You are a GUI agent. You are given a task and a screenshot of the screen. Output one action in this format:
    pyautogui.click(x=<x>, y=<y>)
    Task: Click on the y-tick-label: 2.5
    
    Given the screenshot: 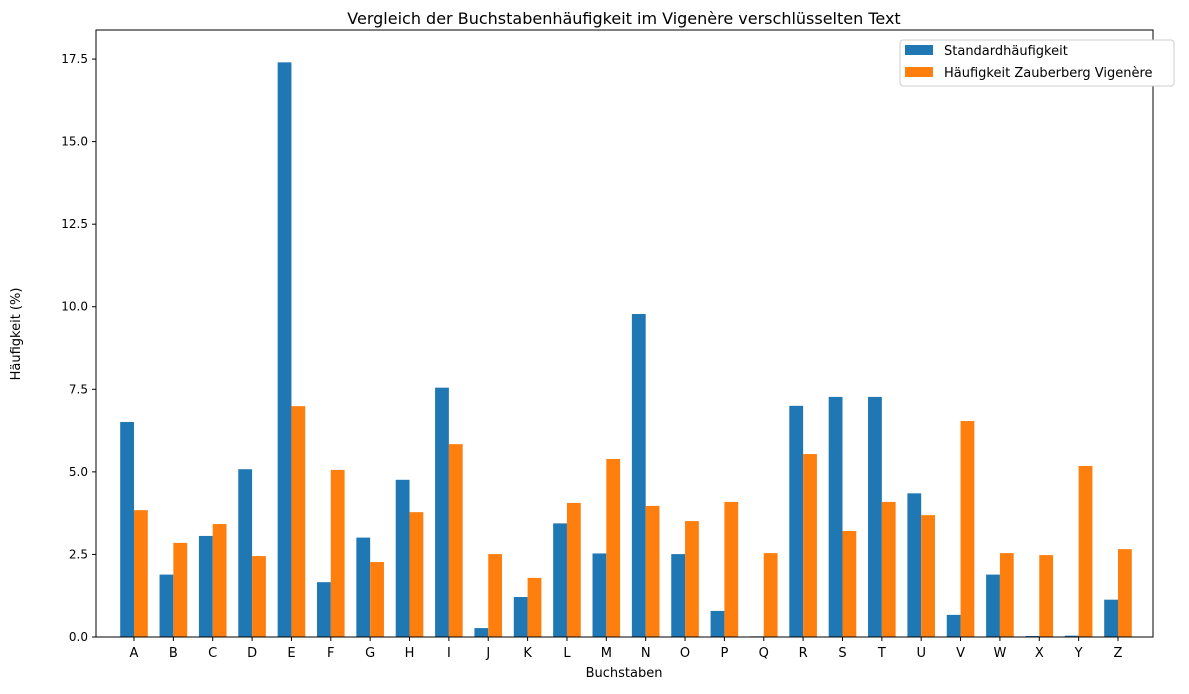 What is the action you would take?
    pyautogui.click(x=78, y=554)
    